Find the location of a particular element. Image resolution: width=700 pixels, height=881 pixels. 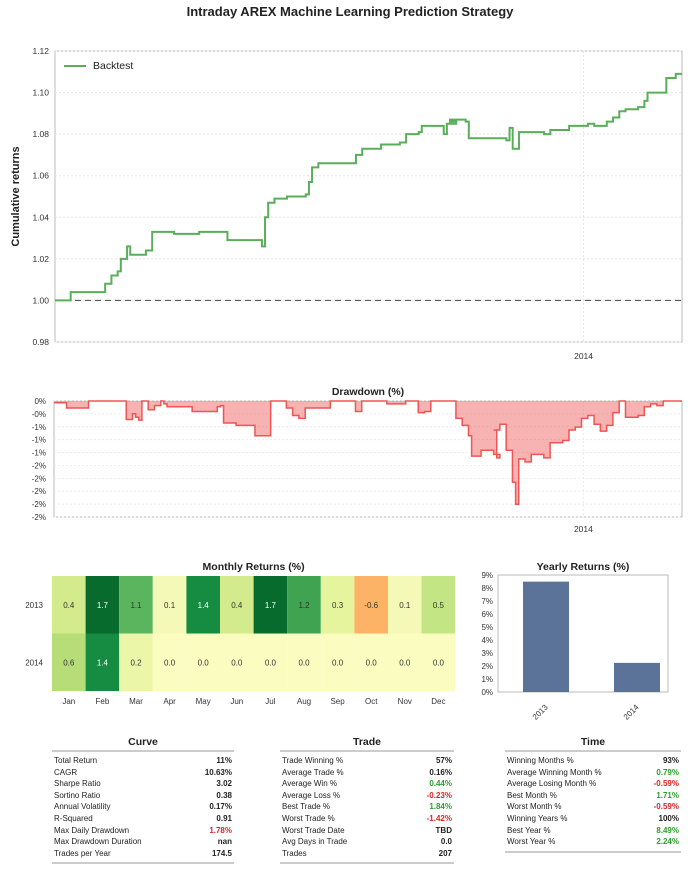

drawdown-title: Drawdown (%) is located at coordinates (368, 392).